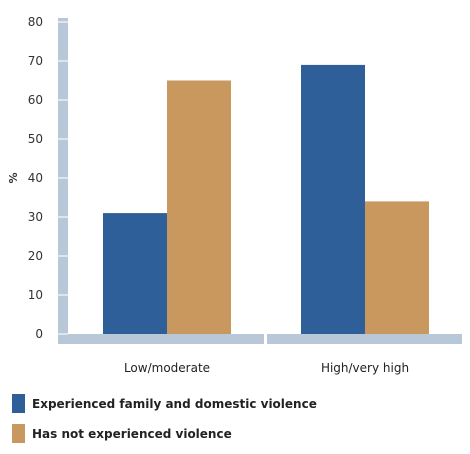  I want to click on legend-item-series-1: Experienced family and domestic violence, so click(164, 403).